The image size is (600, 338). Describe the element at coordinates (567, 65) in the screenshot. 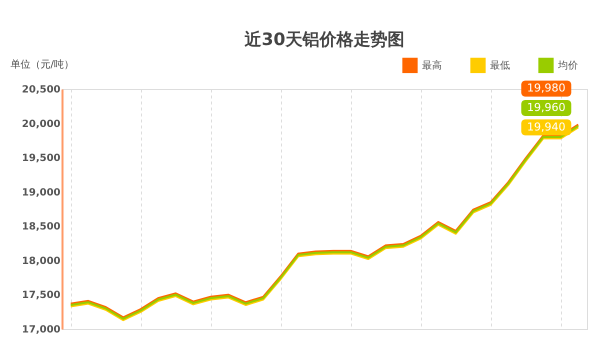

I see `legend-label: 均价` at that location.